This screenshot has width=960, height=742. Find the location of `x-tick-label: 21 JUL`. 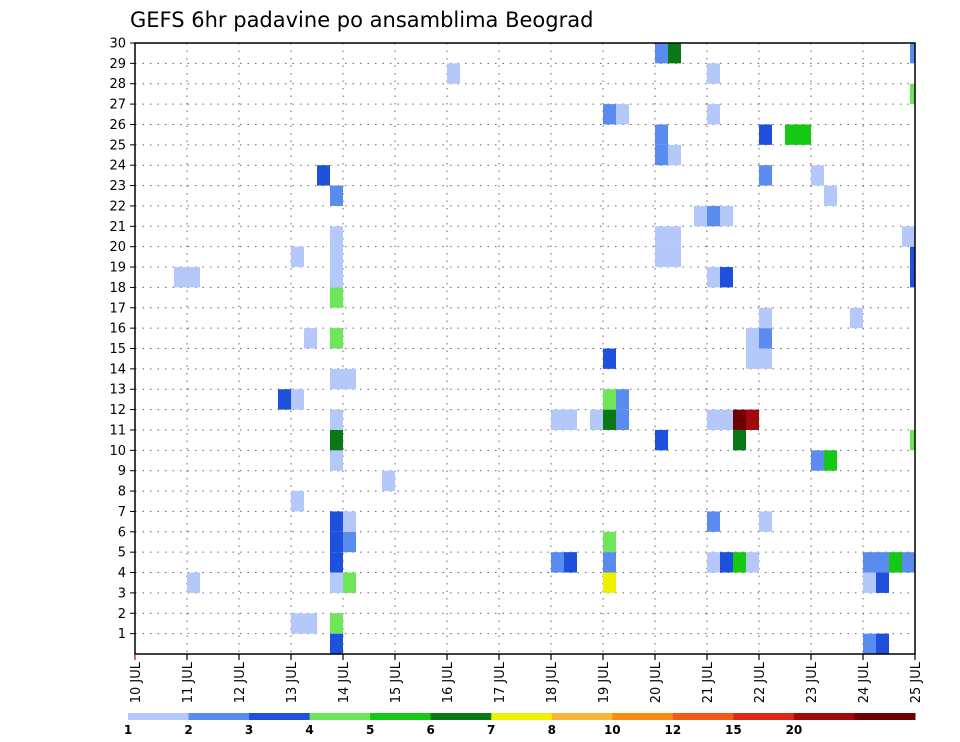

x-tick-label: 21 JUL is located at coordinates (708, 682).